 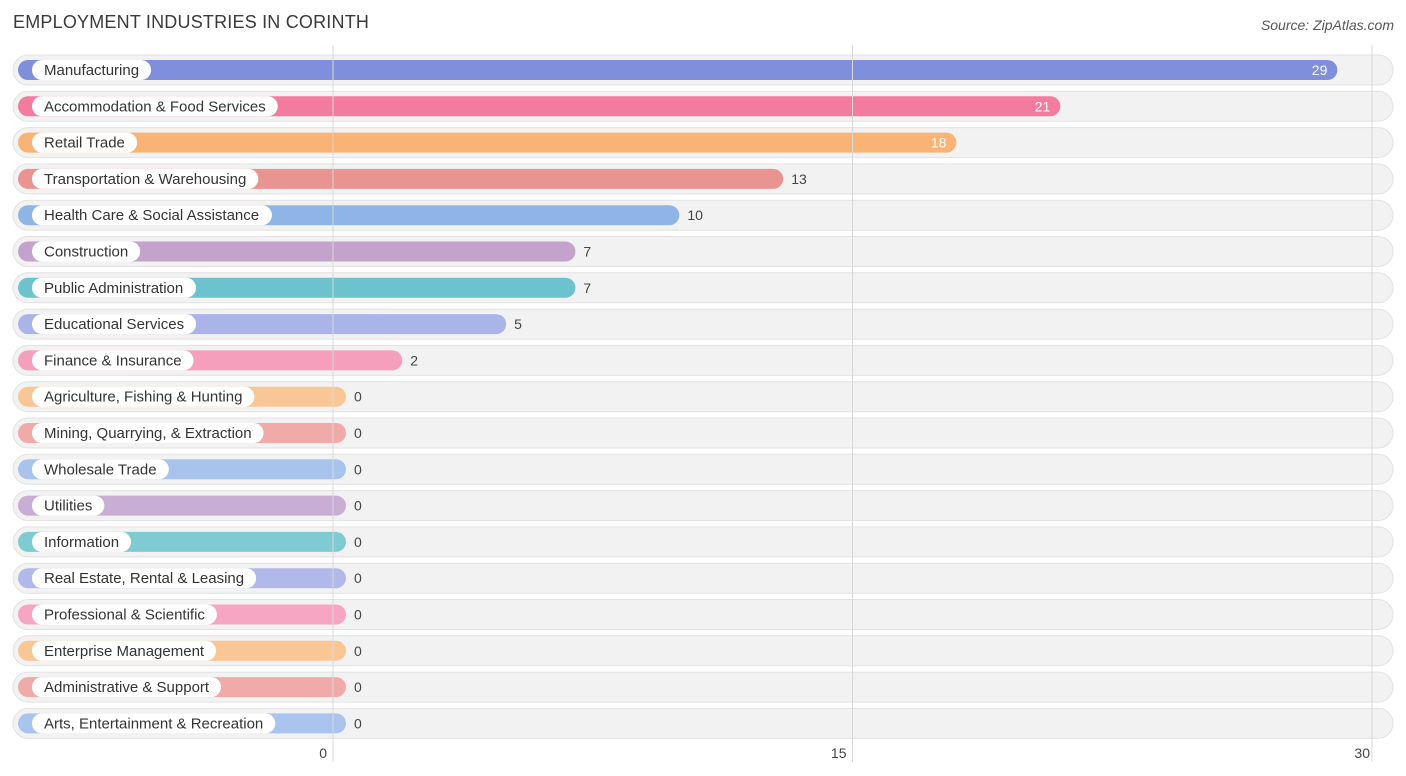 I want to click on bar-row: Arts, Entertainment & Recreation 0, so click(x=703, y=723).